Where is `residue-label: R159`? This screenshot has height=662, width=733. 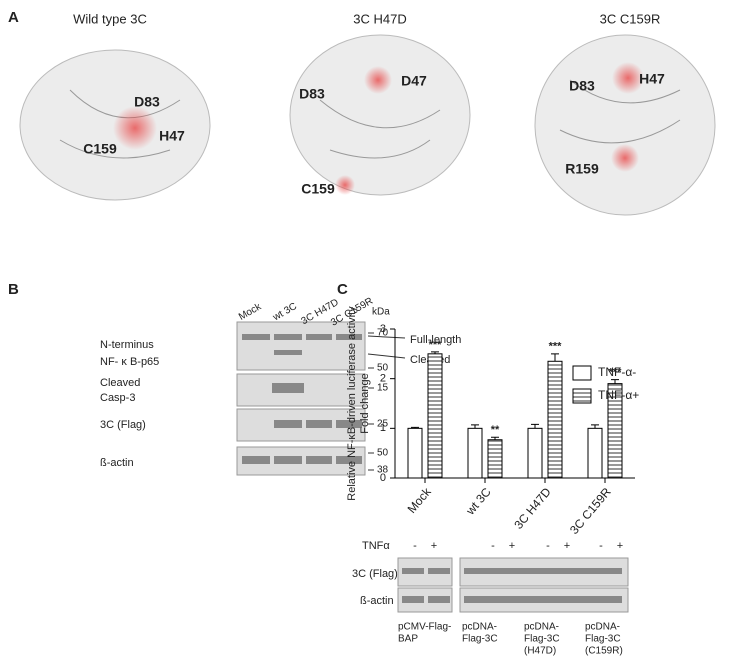
residue-label: R159 is located at coordinates (582, 169).